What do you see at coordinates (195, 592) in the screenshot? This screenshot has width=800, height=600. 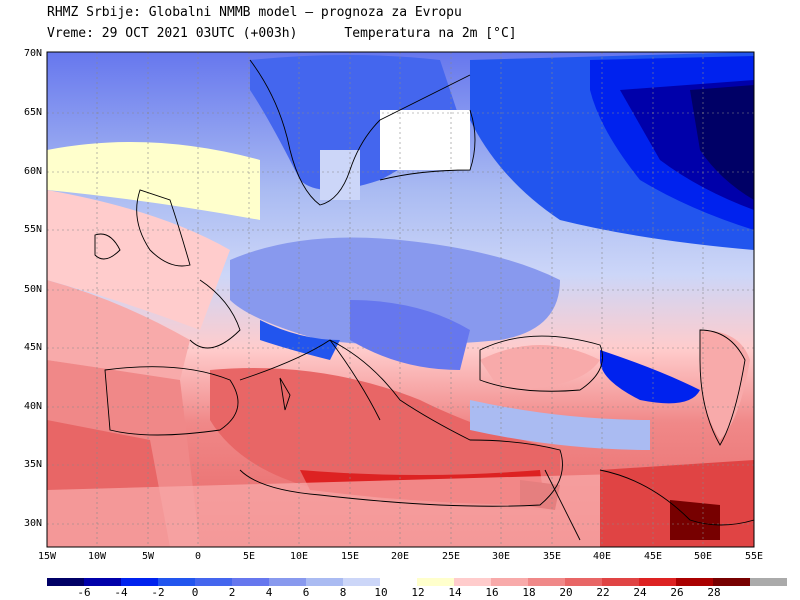 I see `colorbar-label: 0` at bounding box center [195, 592].